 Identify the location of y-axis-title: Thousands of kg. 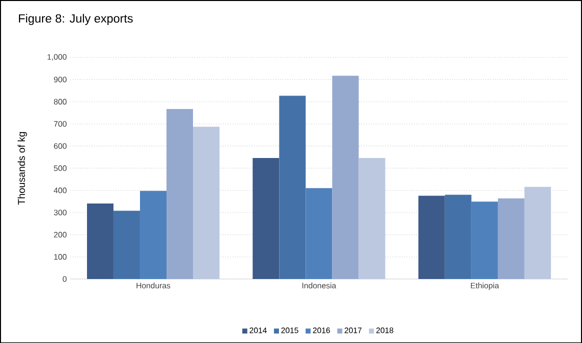
(22, 168).